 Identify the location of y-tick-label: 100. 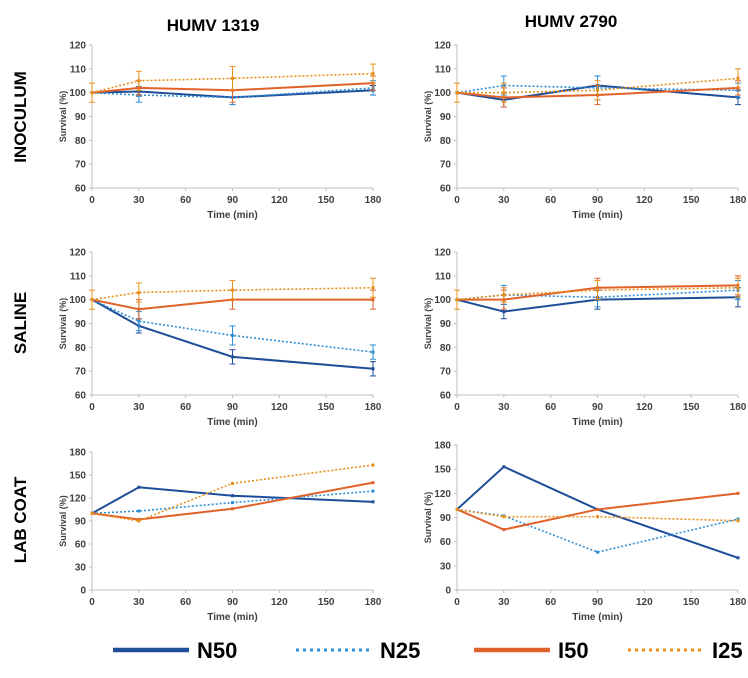
(442, 300).